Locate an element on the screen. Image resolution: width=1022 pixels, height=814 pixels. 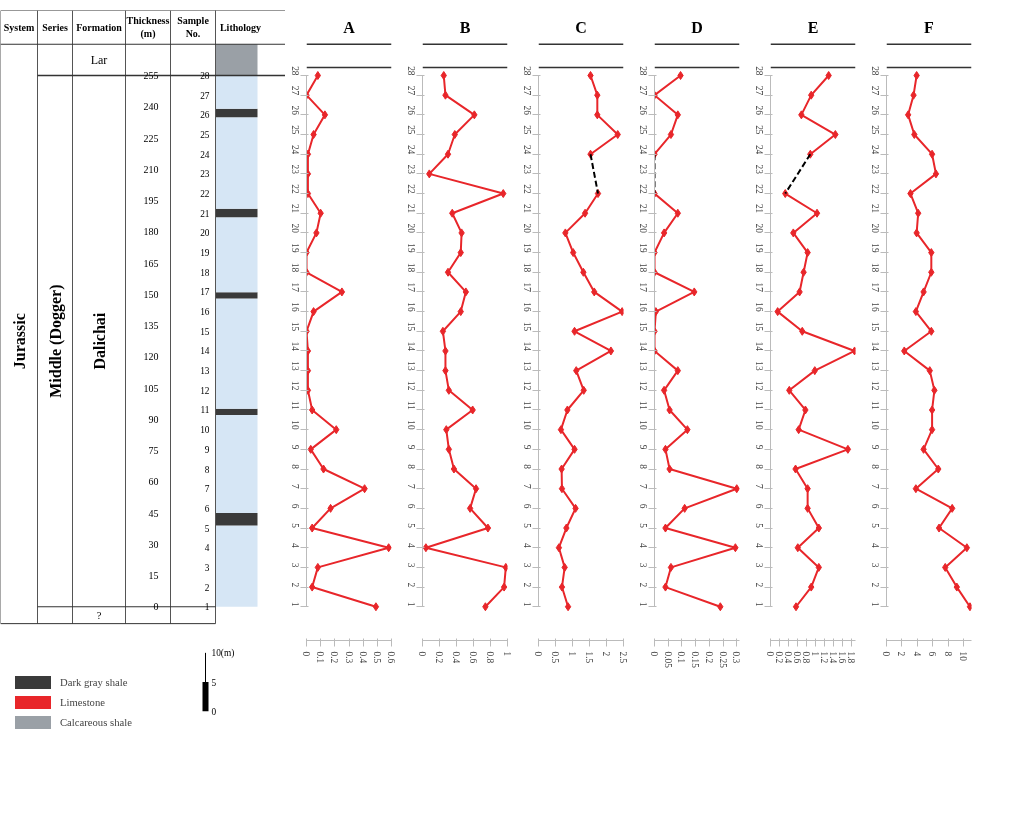
y-tick-label: 24 is located at coordinates (643, 149).